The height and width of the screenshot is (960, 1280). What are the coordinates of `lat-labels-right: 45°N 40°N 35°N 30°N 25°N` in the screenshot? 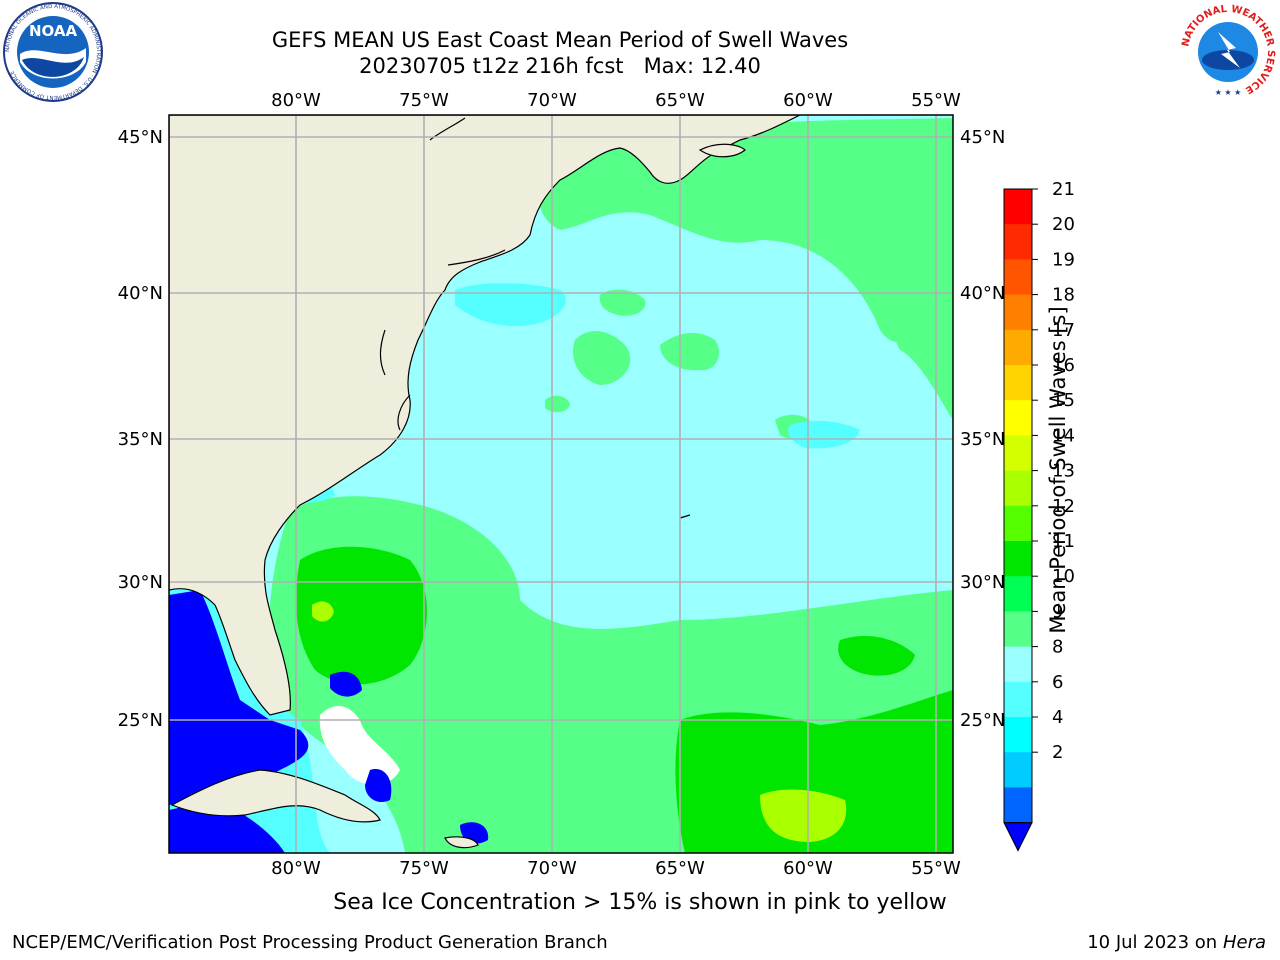 It's located at (982, 429).